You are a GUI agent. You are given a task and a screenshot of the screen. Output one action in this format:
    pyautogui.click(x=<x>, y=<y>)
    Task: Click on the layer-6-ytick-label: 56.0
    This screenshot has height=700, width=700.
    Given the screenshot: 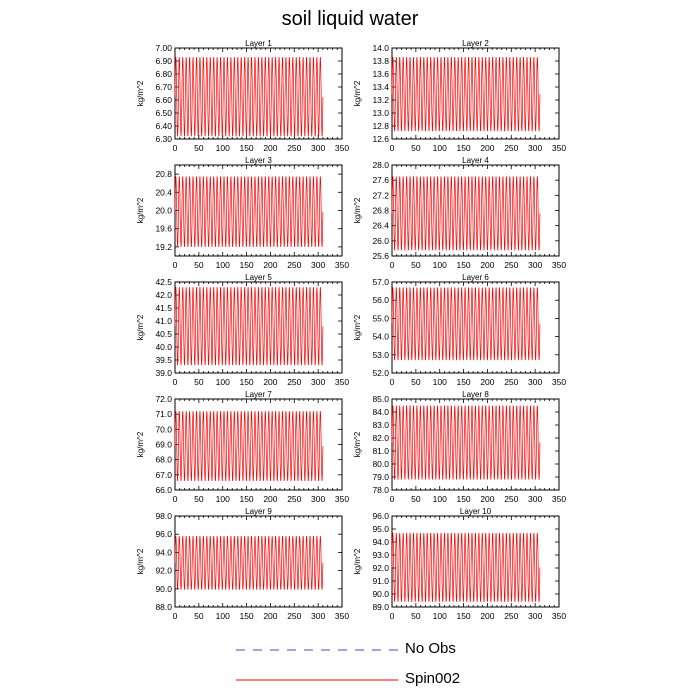 What is the action you would take?
    pyautogui.click(x=380, y=300)
    